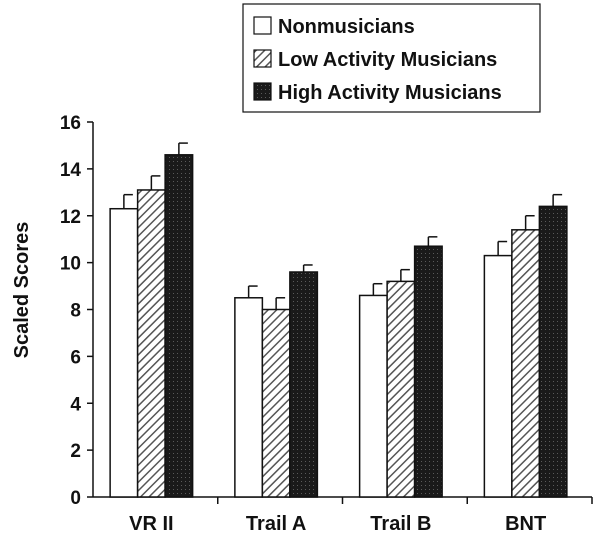 The width and height of the screenshot is (600, 535). What do you see at coordinates (387, 60) in the screenshot?
I see `legend-label: Low Activity Musicians` at bounding box center [387, 60].